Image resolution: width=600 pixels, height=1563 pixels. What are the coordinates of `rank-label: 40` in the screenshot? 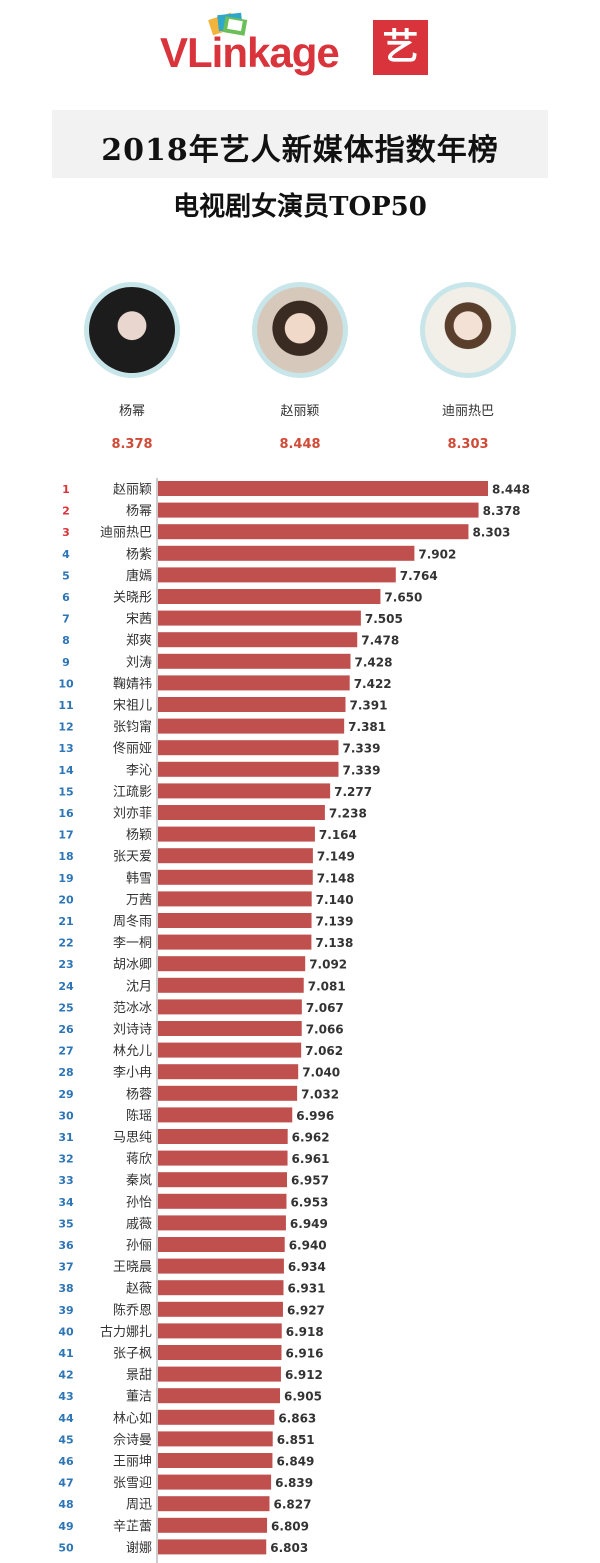 It's located at (66, 1331).